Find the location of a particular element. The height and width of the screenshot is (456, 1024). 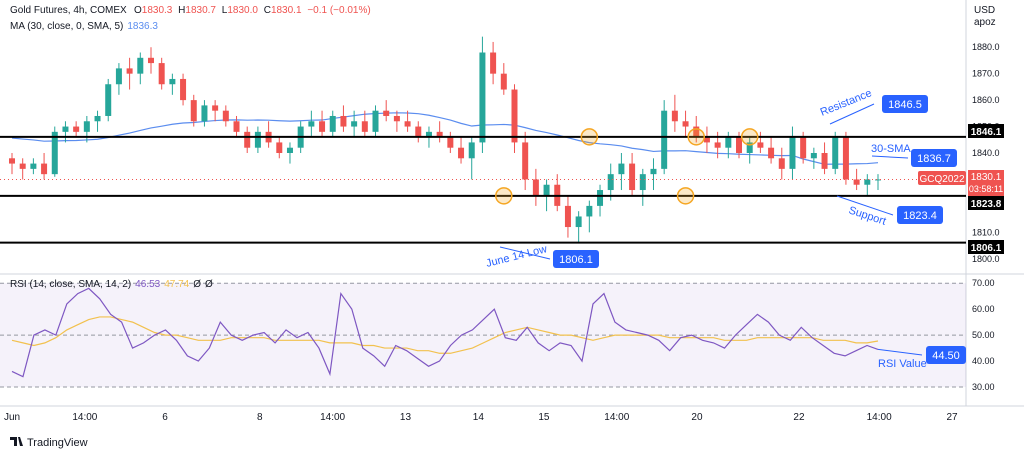

svg-text: 1830.1 is located at coordinates (986, 177).